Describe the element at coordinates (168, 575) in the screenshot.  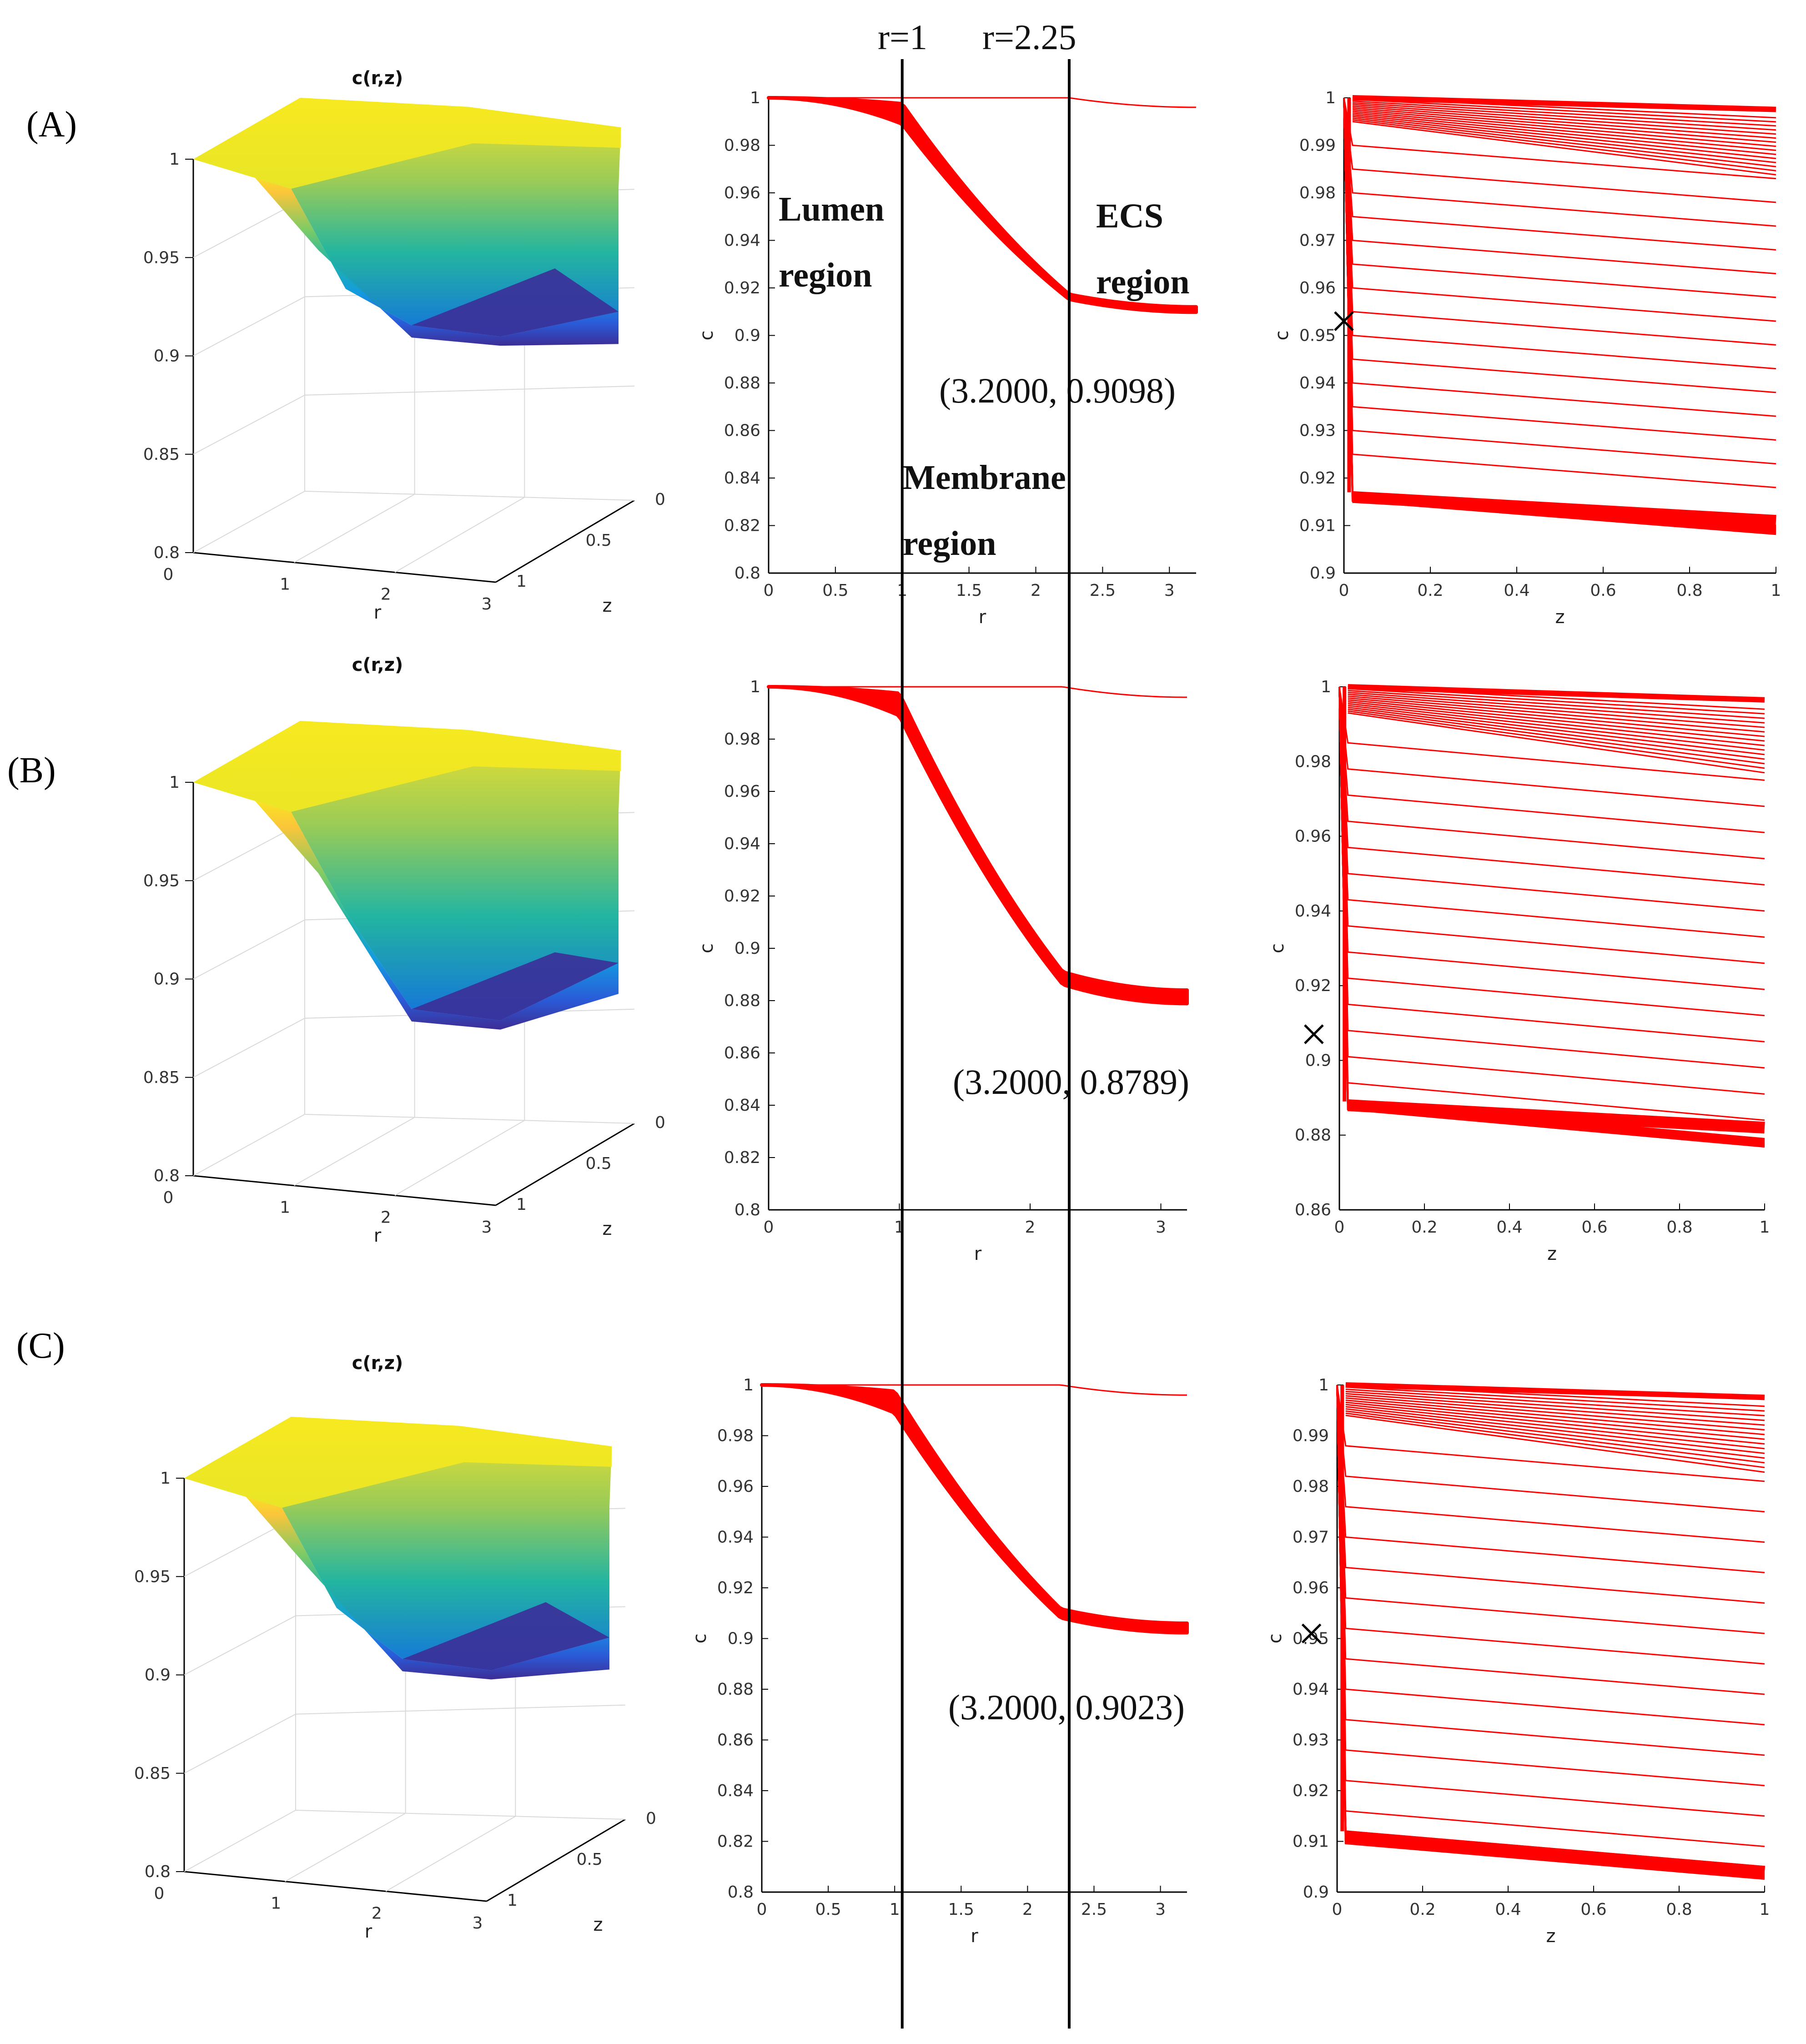
I see `r-tick-label: 0` at that location.